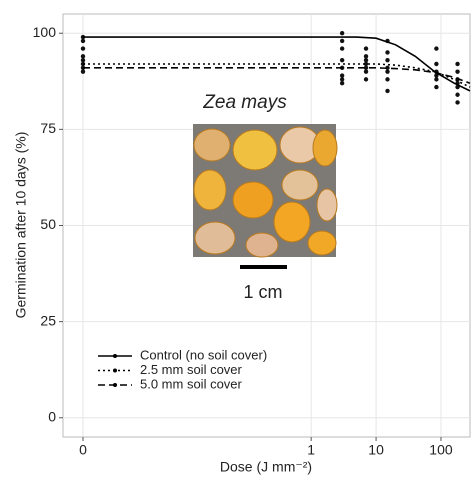 The image size is (474, 477). Describe the element at coordinates (376, 450) in the screenshot. I see `x-tick-label: 10` at that location.